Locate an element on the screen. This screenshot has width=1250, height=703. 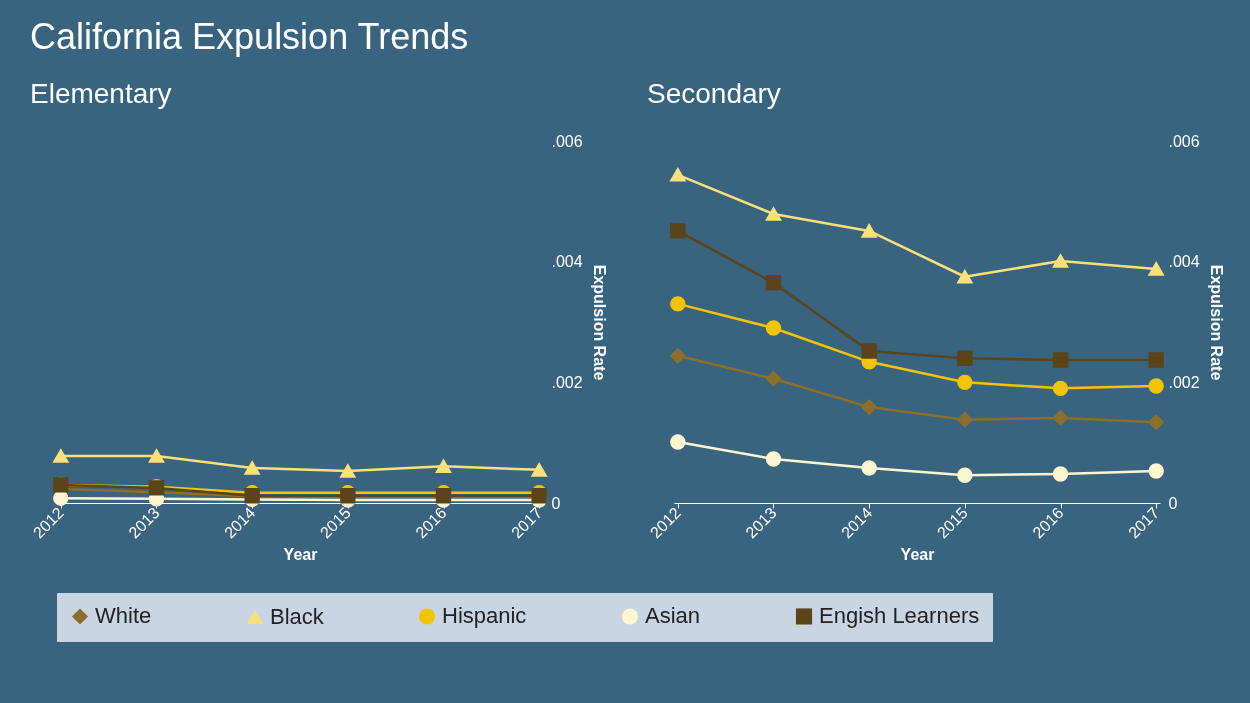
legend-label: Black is located at coordinates (297, 616).